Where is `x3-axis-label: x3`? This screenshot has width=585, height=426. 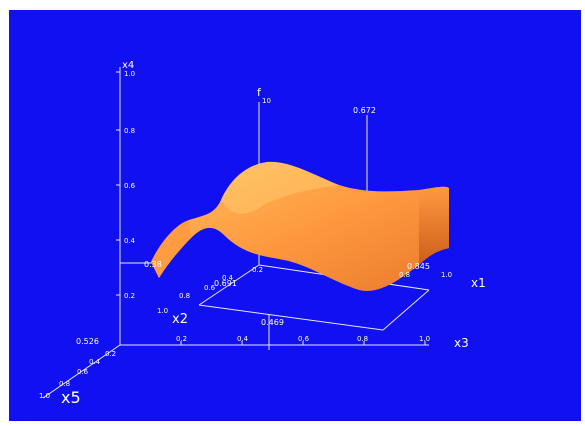 x3-axis-label: x3 is located at coordinates (461, 343).